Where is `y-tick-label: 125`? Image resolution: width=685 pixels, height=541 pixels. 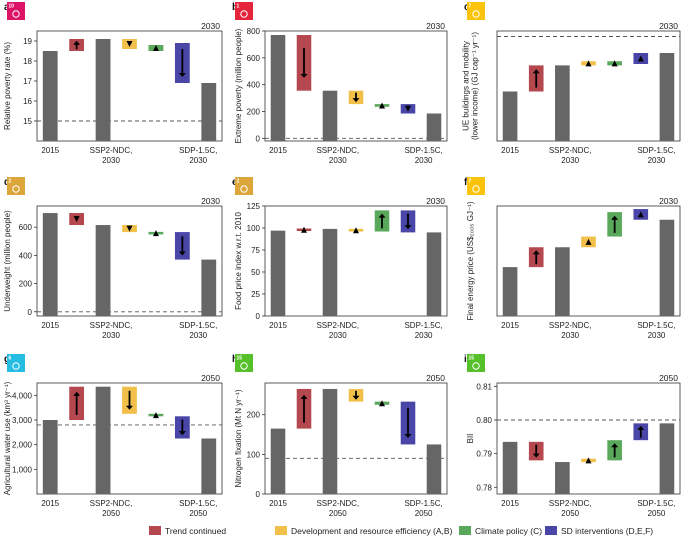 y-tick-label: 125 is located at coordinates (254, 206).